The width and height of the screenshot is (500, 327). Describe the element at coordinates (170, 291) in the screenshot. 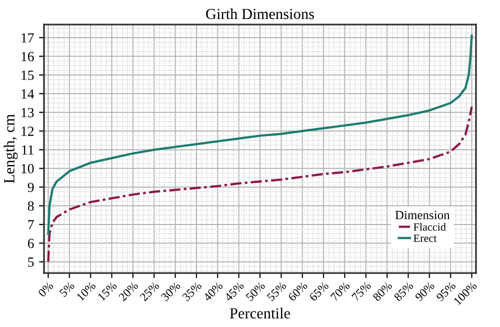

I see `x-tick-label: 30%` at that location.